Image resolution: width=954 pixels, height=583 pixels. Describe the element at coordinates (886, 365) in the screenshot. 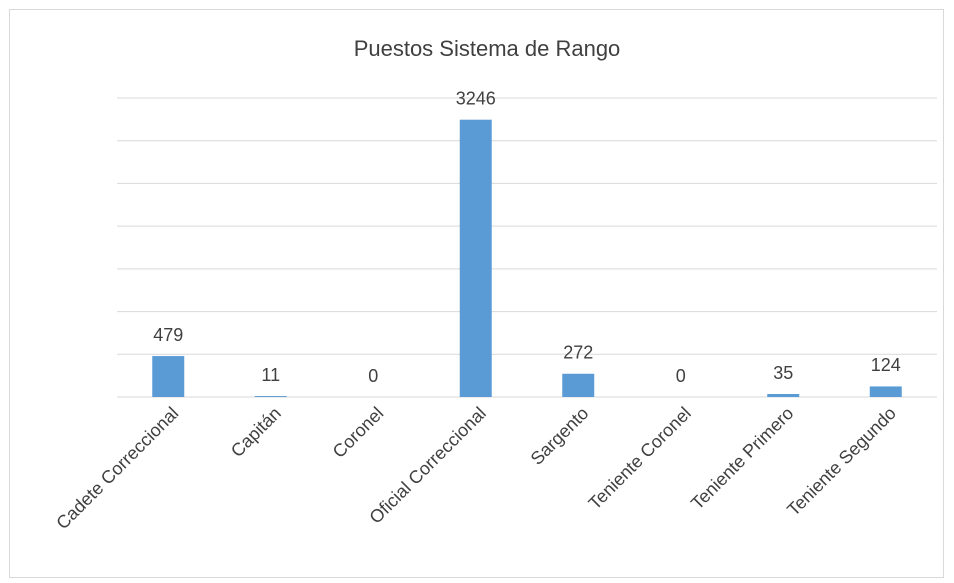

I see `data-label: 124` at that location.